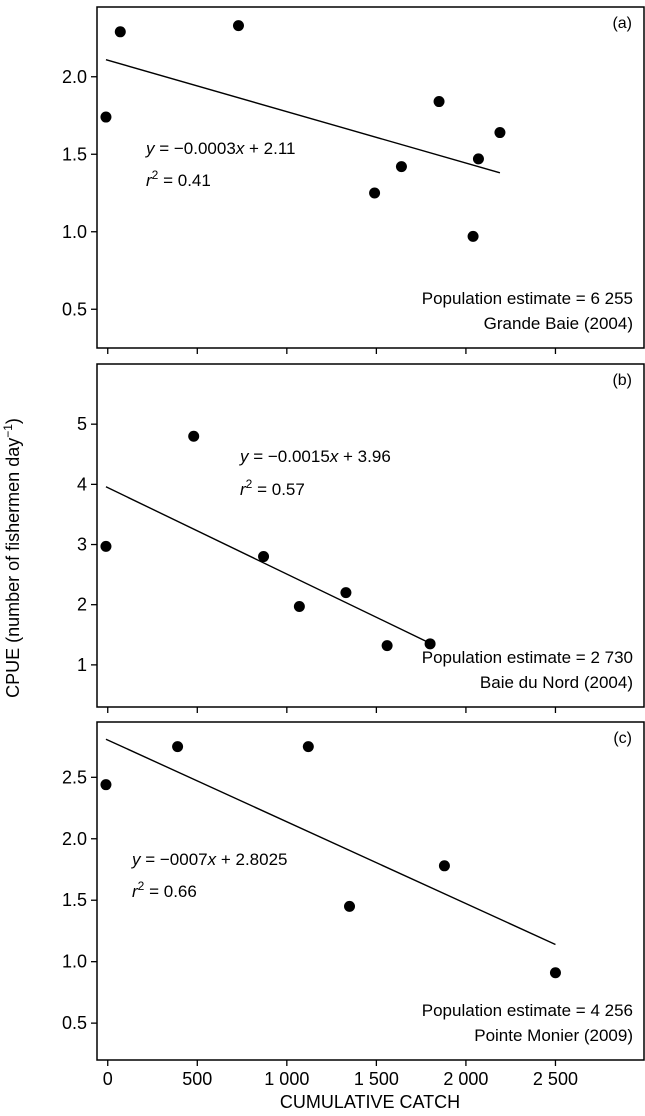 The image size is (645, 1116). I want to click on eq-slope: = −0.0015, so click(289, 456).